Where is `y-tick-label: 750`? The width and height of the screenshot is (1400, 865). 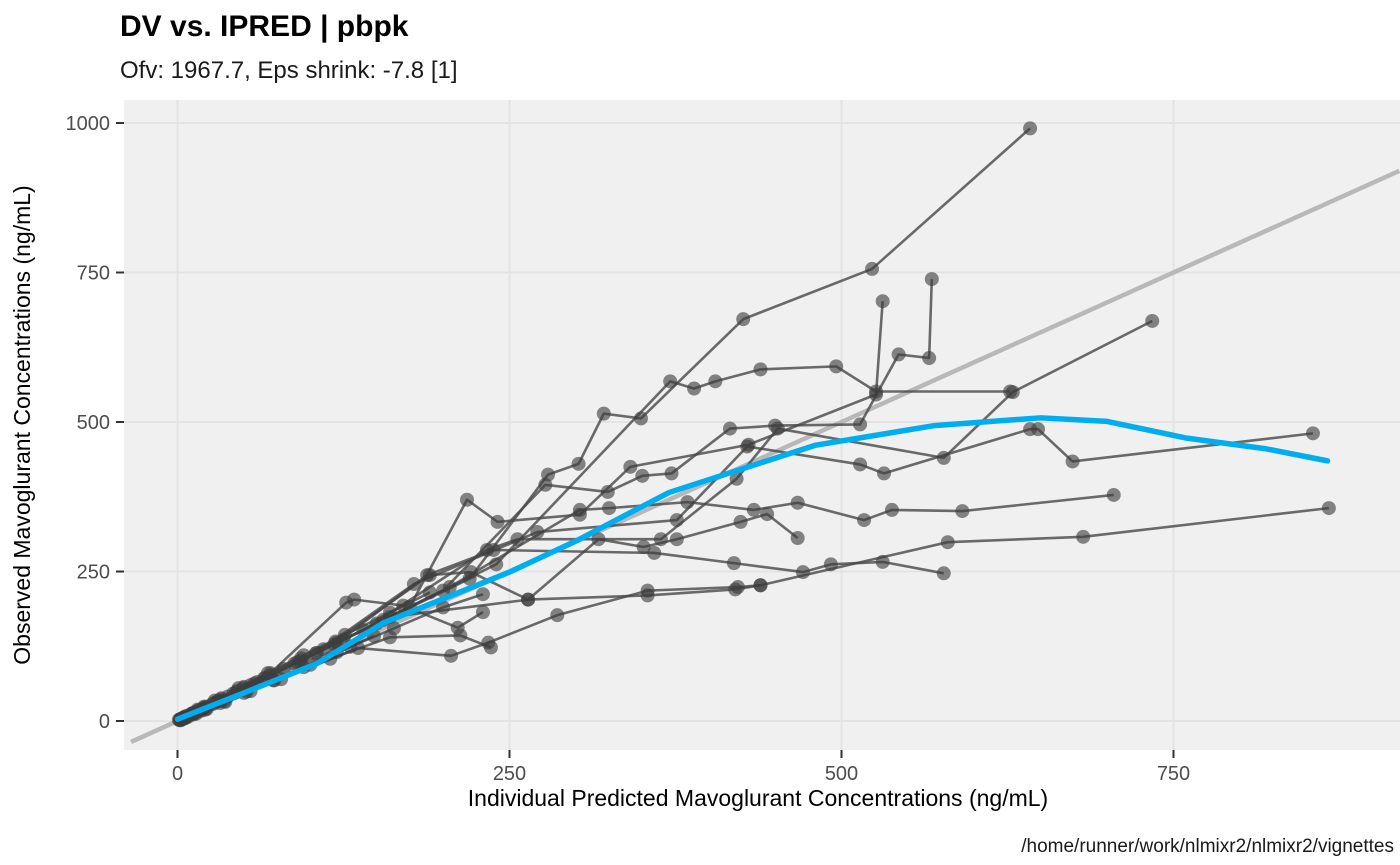 y-tick-label: 750 is located at coordinates (93, 274).